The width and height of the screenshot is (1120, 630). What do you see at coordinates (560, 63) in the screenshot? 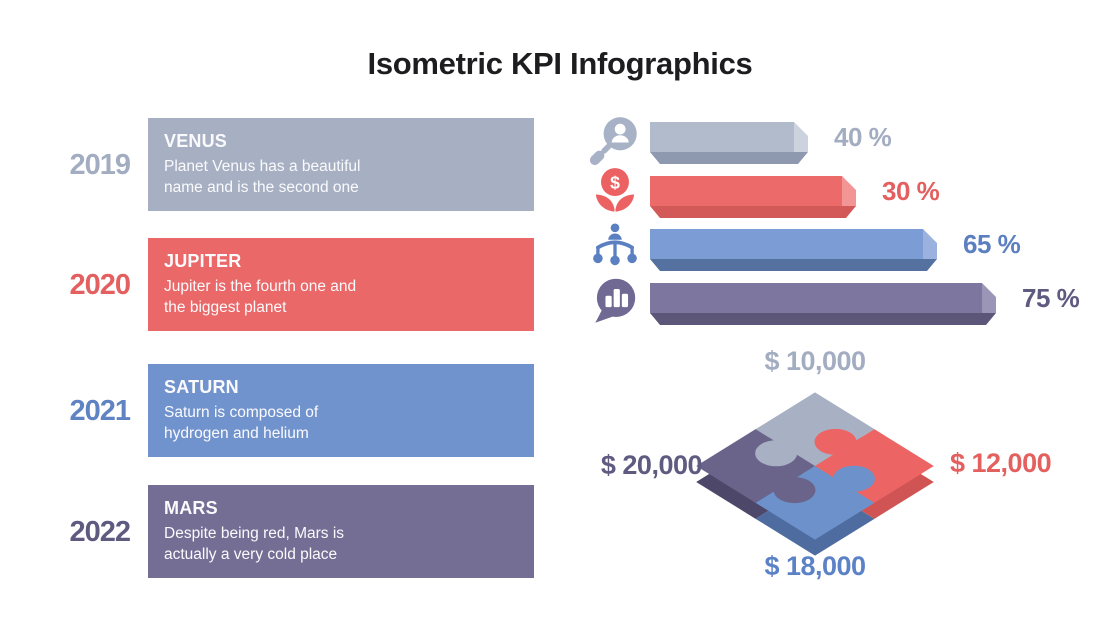
I see `page-title: Isometric KPI Infographics` at bounding box center [560, 63].